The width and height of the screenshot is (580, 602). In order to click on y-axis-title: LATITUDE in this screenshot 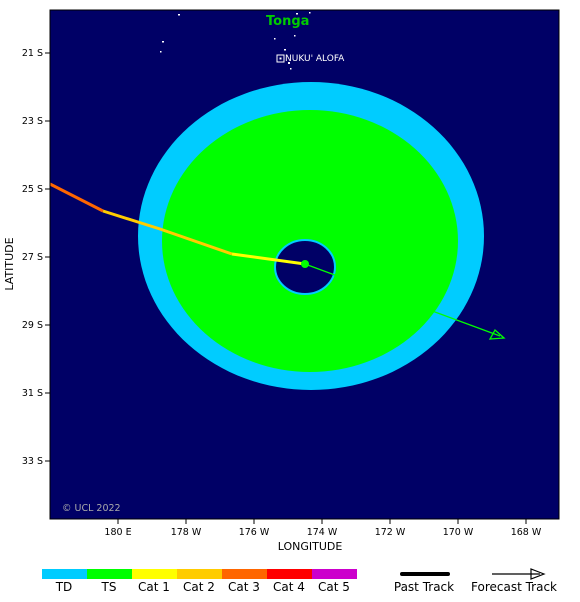, I will do `click(9, 263)`.